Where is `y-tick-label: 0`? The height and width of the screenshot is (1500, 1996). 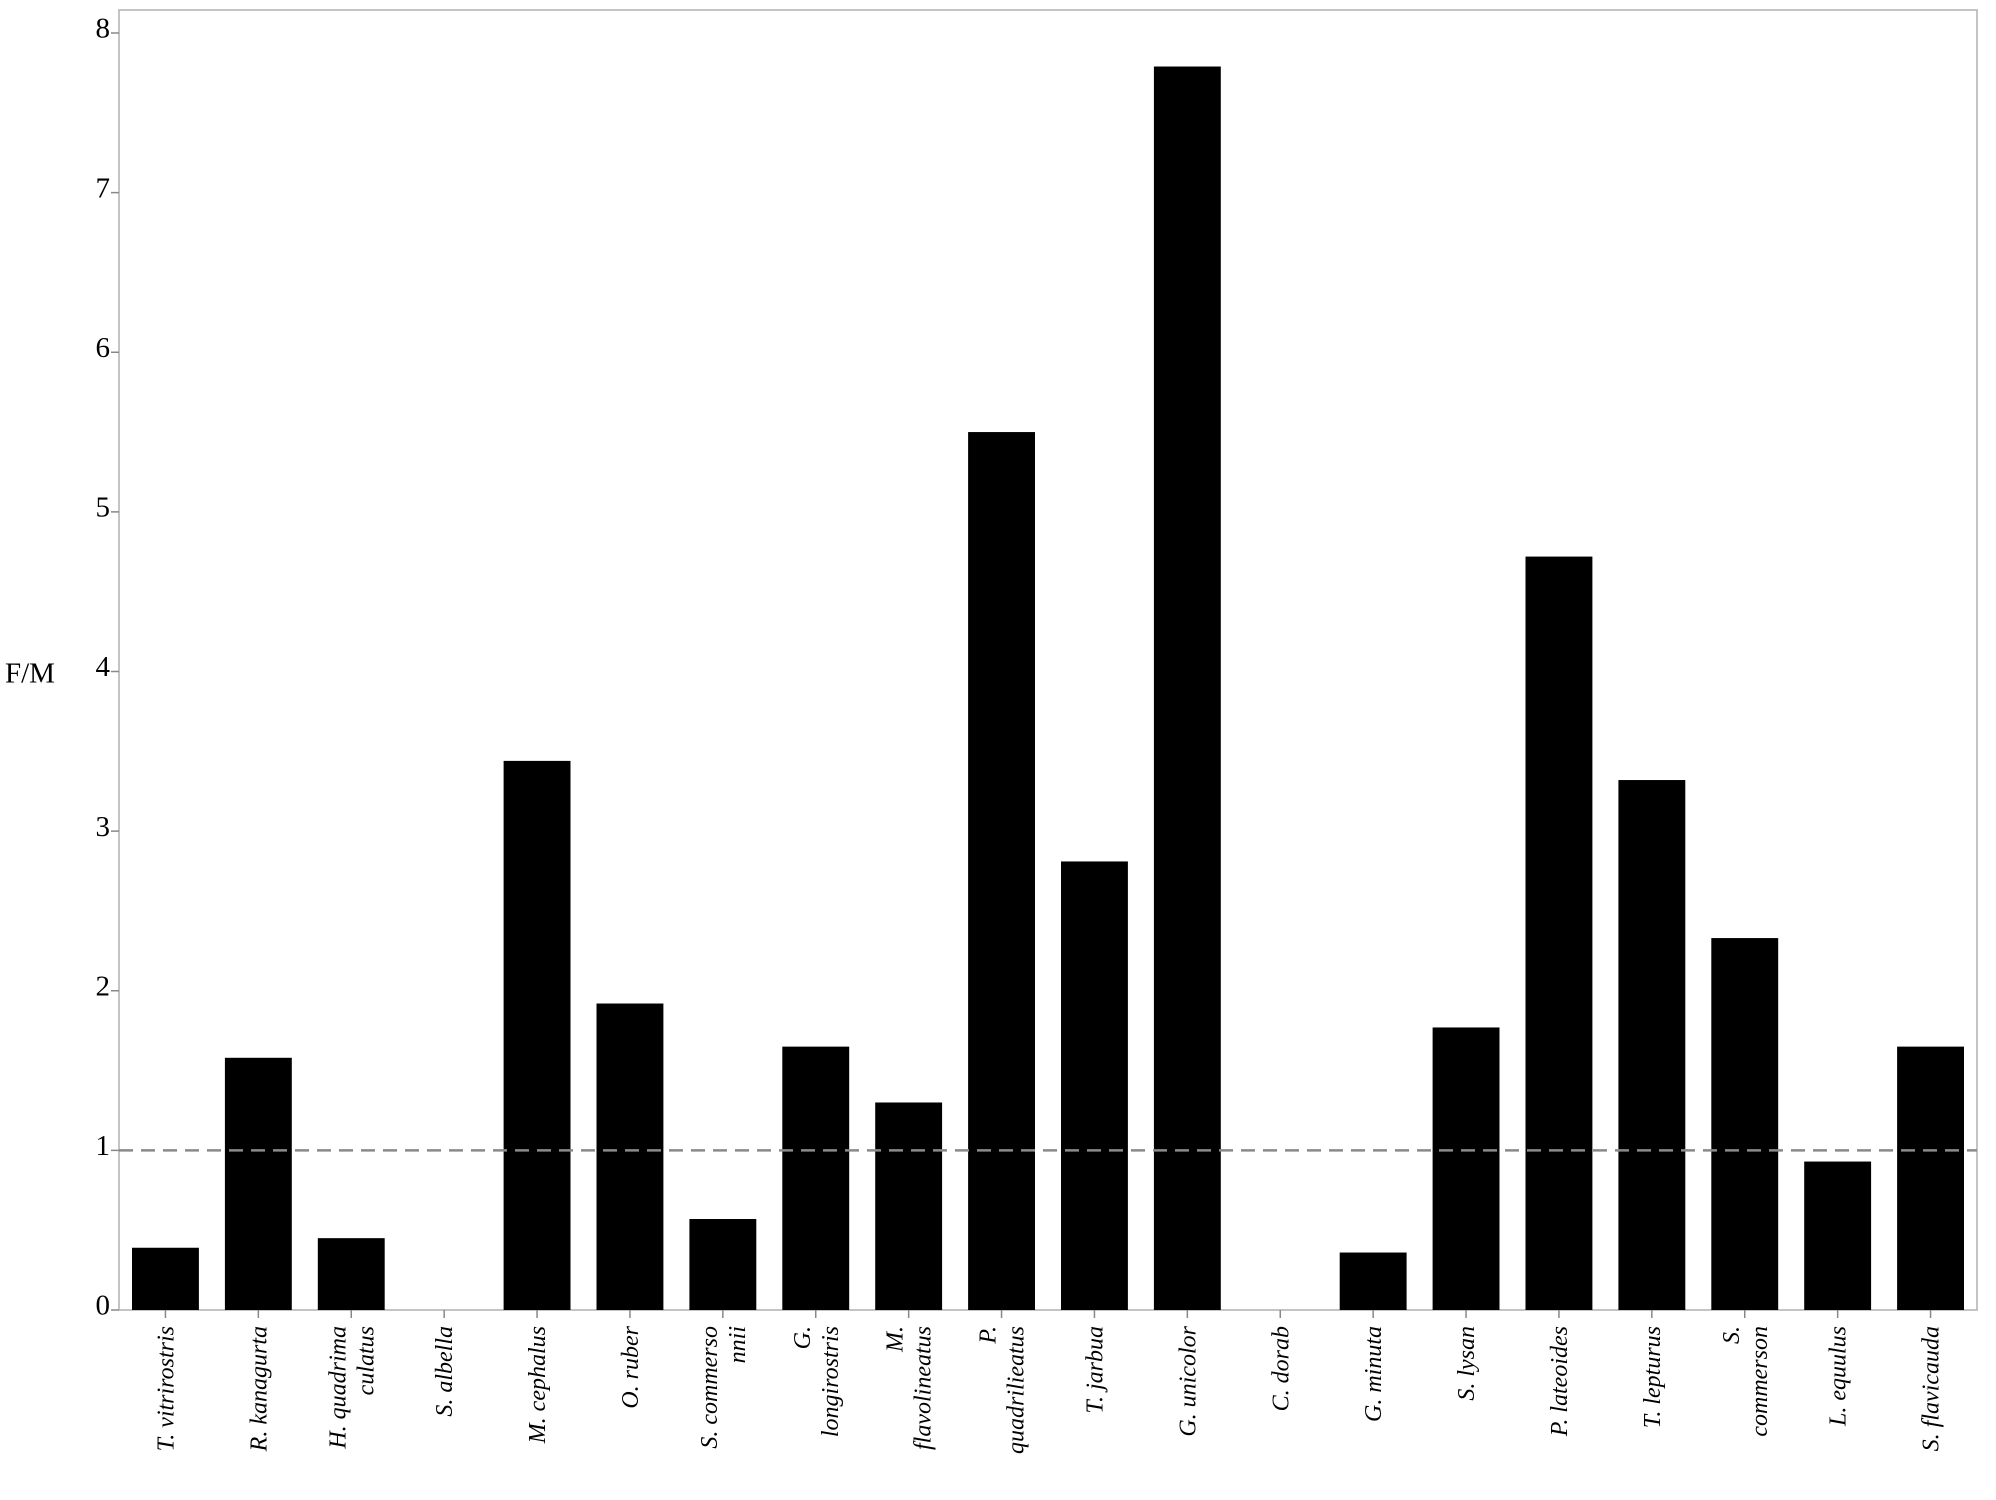
y-tick-label: 0 is located at coordinates (103, 1306).